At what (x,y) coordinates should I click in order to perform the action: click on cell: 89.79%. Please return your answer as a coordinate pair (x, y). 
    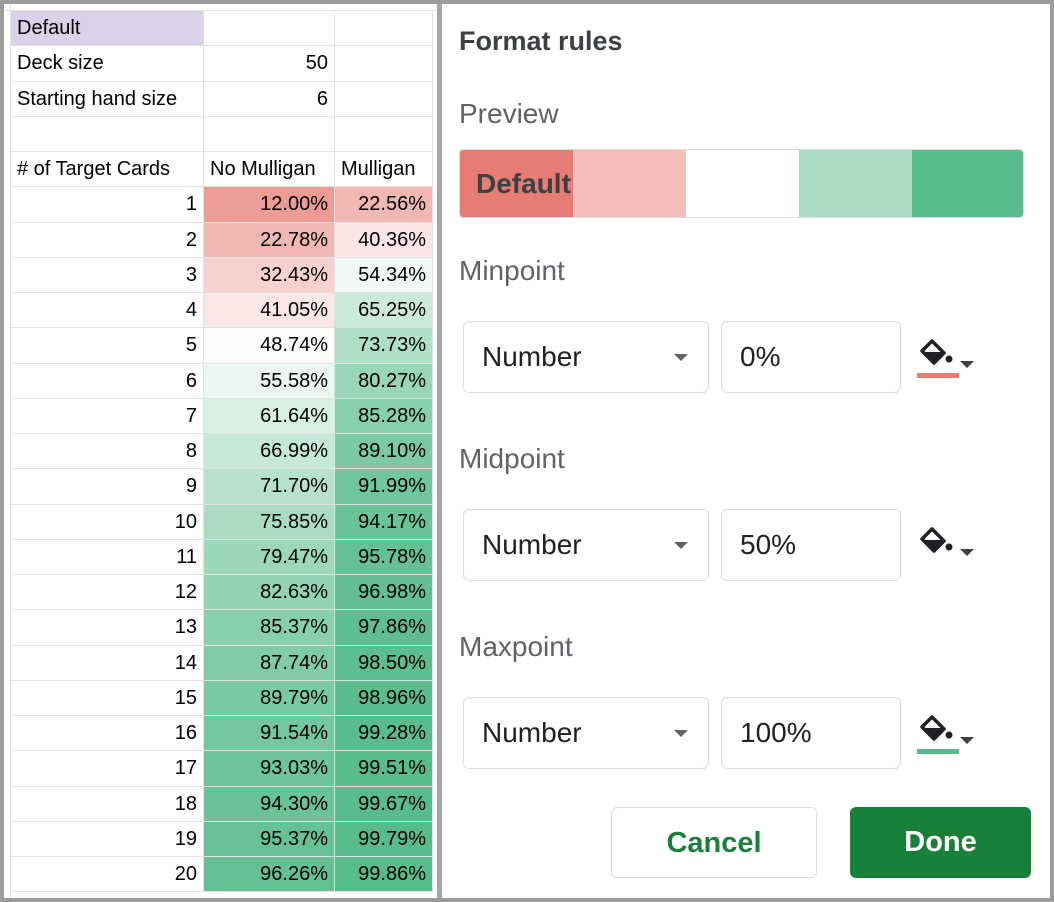
    Looking at the image, I should click on (269, 698).